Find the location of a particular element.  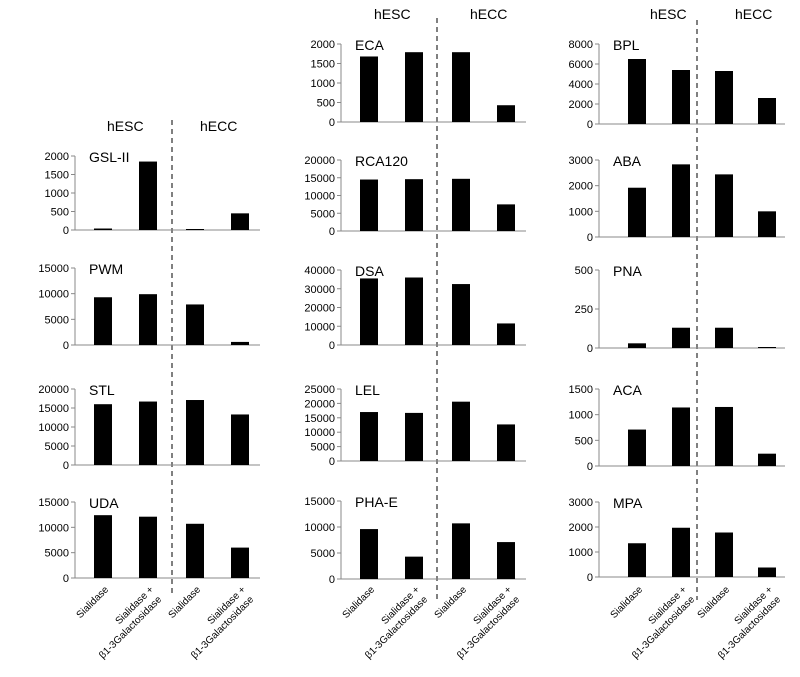

panel-title: UDA is located at coordinates (104, 503).